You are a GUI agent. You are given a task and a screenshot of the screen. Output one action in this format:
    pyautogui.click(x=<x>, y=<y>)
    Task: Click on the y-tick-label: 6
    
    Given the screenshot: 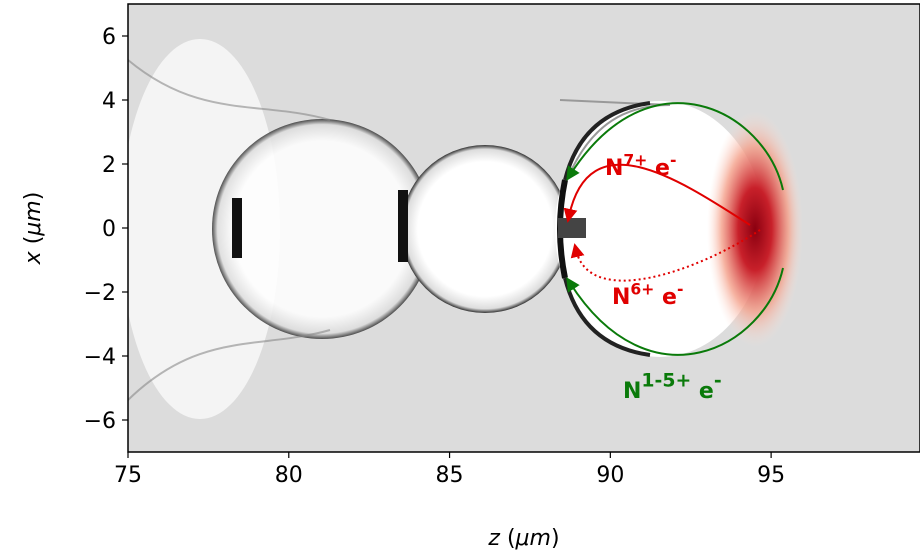 What is the action you would take?
    pyautogui.click(x=109, y=37)
    